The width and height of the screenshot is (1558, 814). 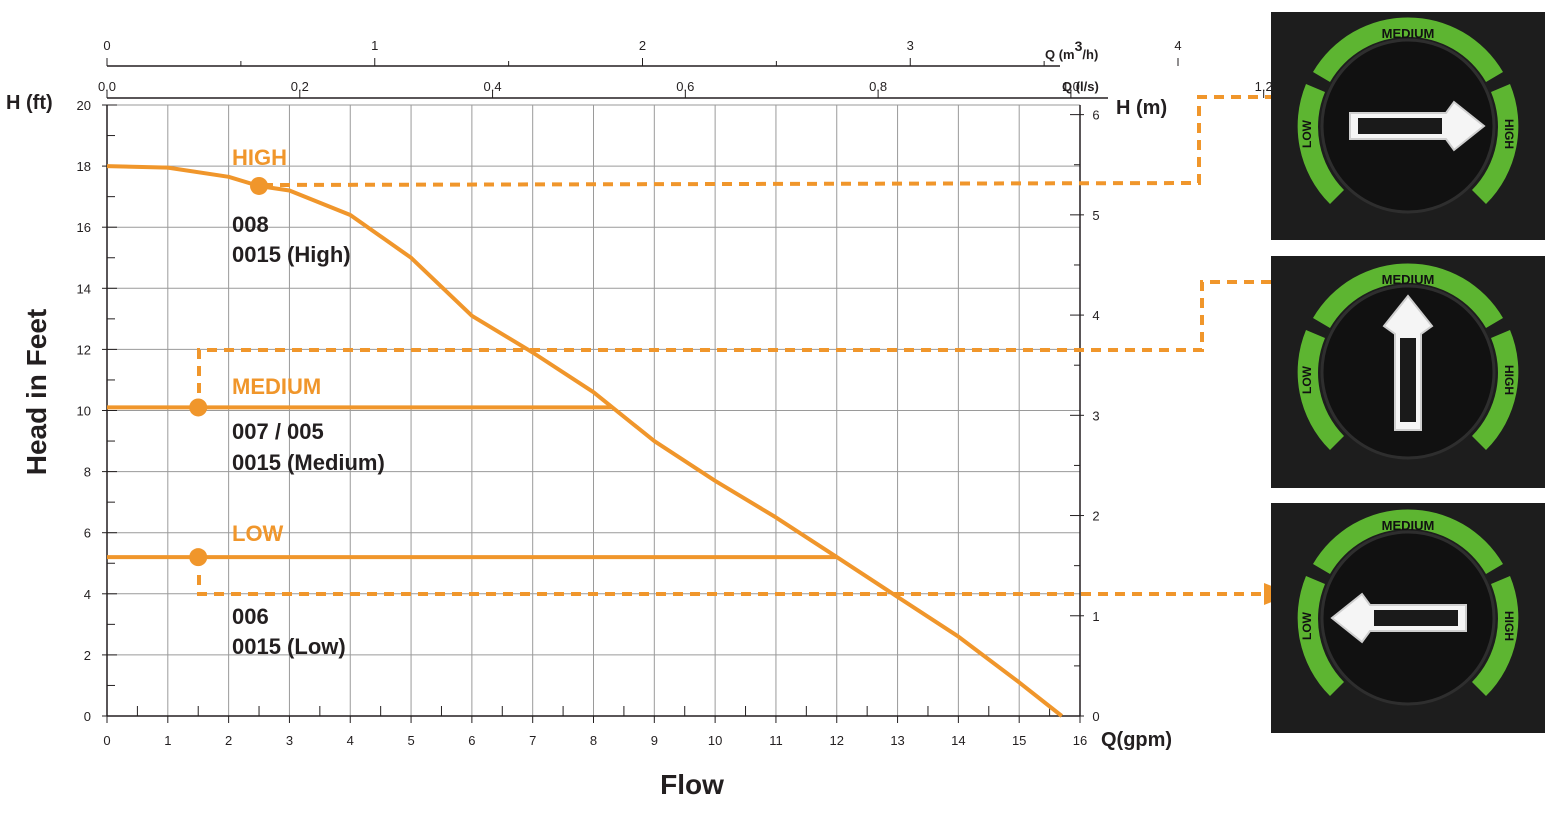 What do you see at coordinates (1095, 716) in the screenshot?
I see `y-right-tick-label: 0` at bounding box center [1095, 716].